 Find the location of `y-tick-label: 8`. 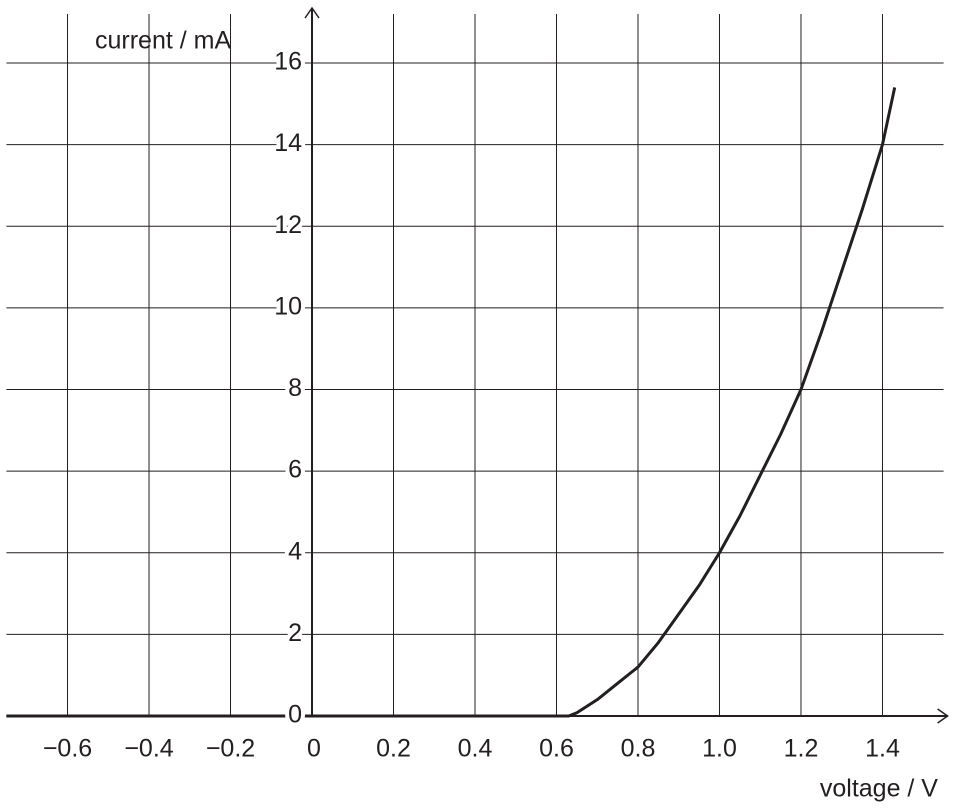

y-tick-label: 8 is located at coordinates (295, 388).